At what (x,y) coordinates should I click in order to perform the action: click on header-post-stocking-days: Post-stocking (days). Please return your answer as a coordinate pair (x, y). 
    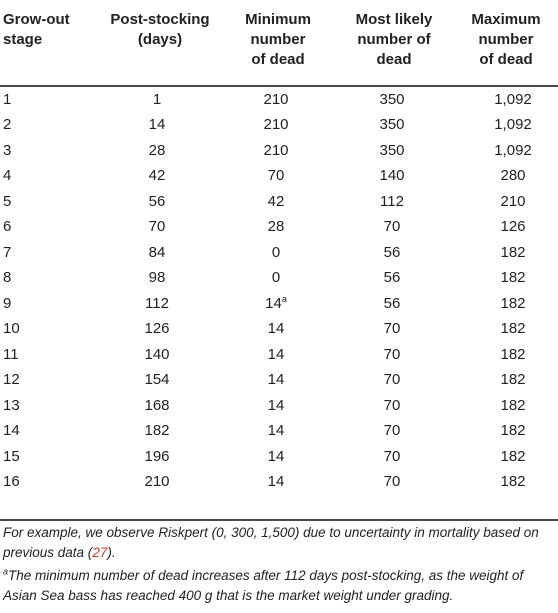
    Looking at the image, I should click on (160, 43).